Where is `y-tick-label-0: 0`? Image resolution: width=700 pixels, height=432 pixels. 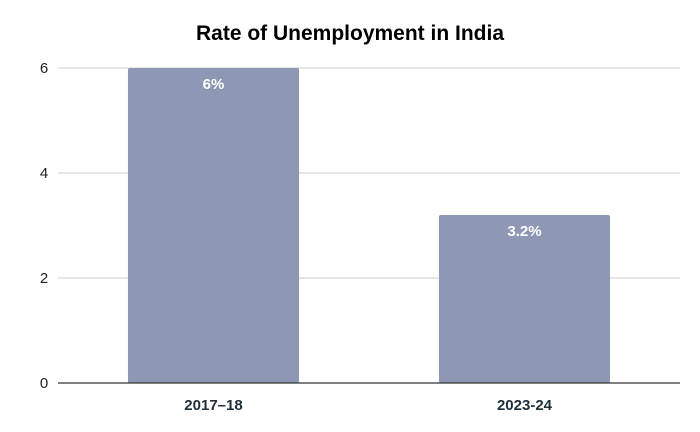
y-tick-label-0: 0 is located at coordinates (44, 383).